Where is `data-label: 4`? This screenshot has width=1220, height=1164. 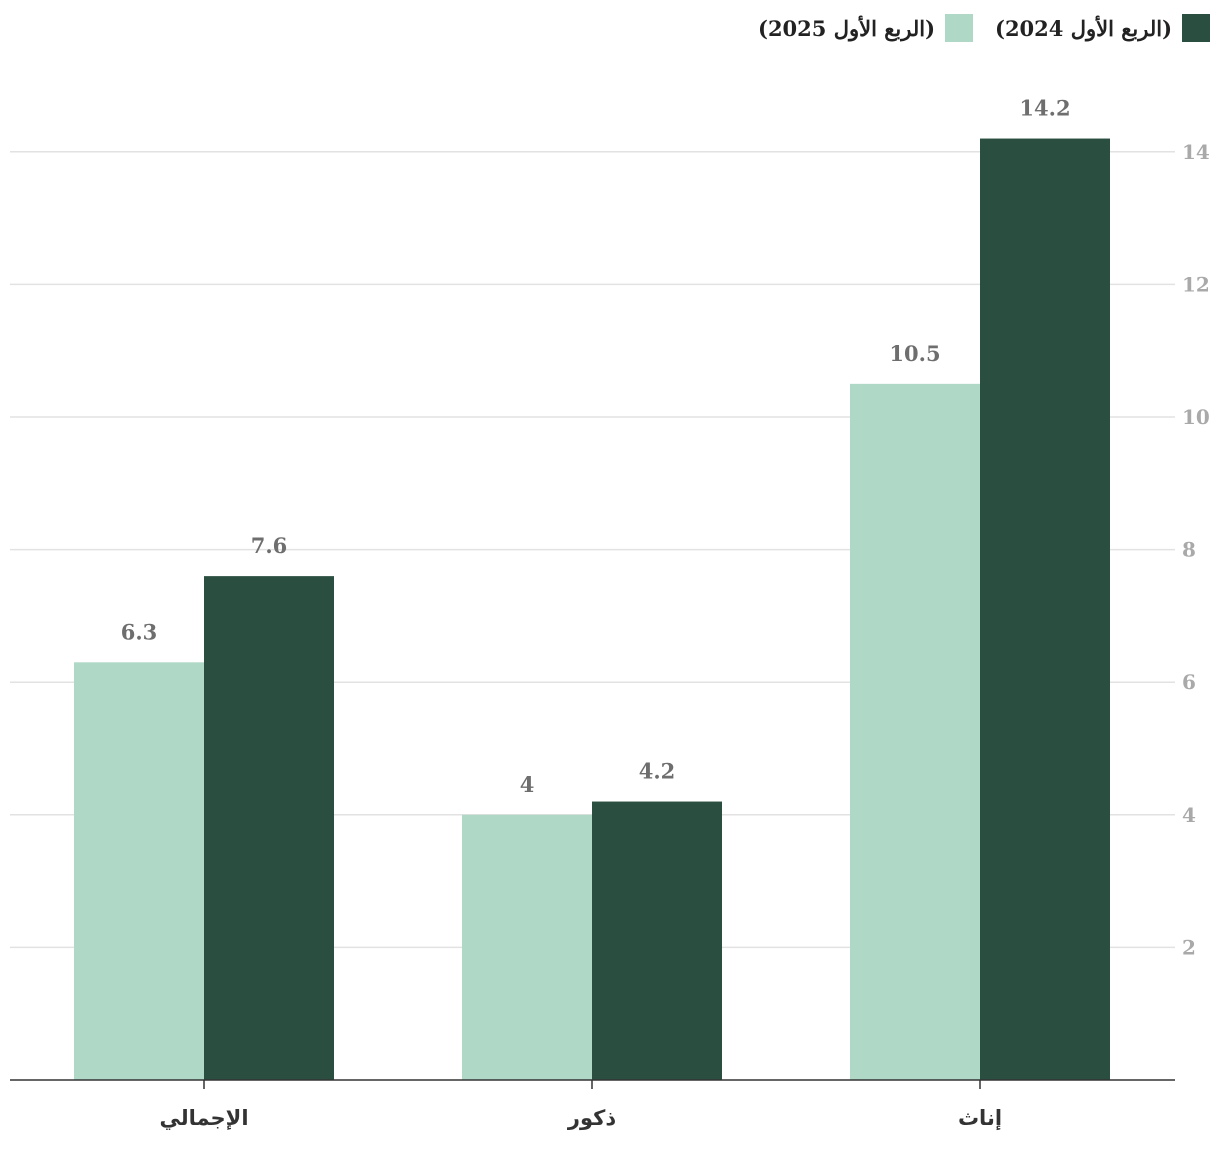
data-label: 4 is located at coordinates (527, 784).